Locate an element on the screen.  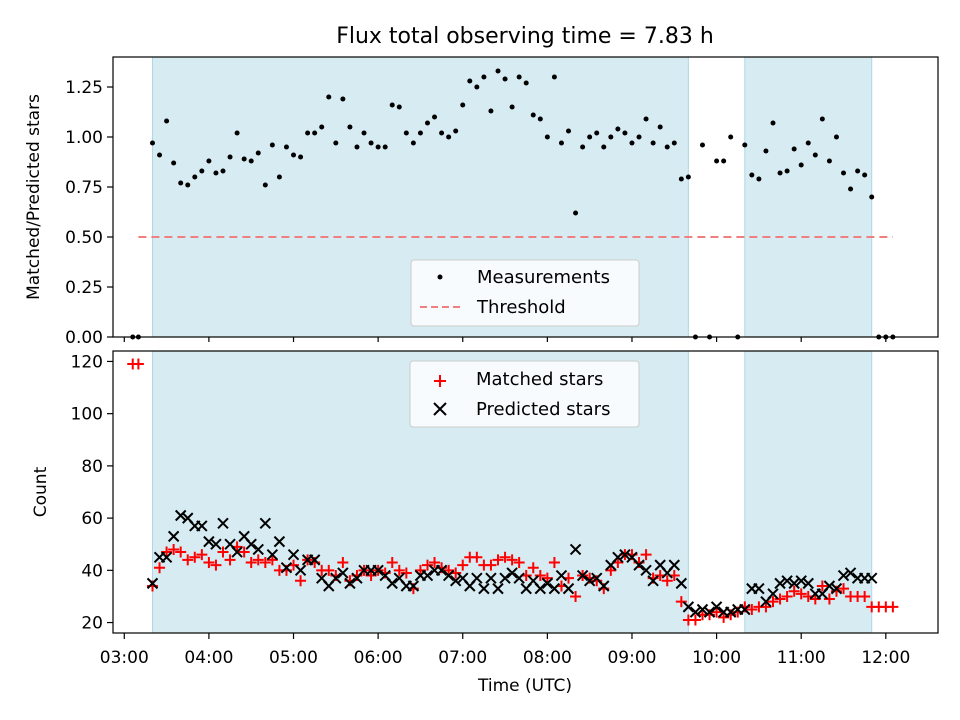
top-y-ticks: 0.00 0.25 0.50 0.75 1.00 1.25 is located at coordinates (89, 213).